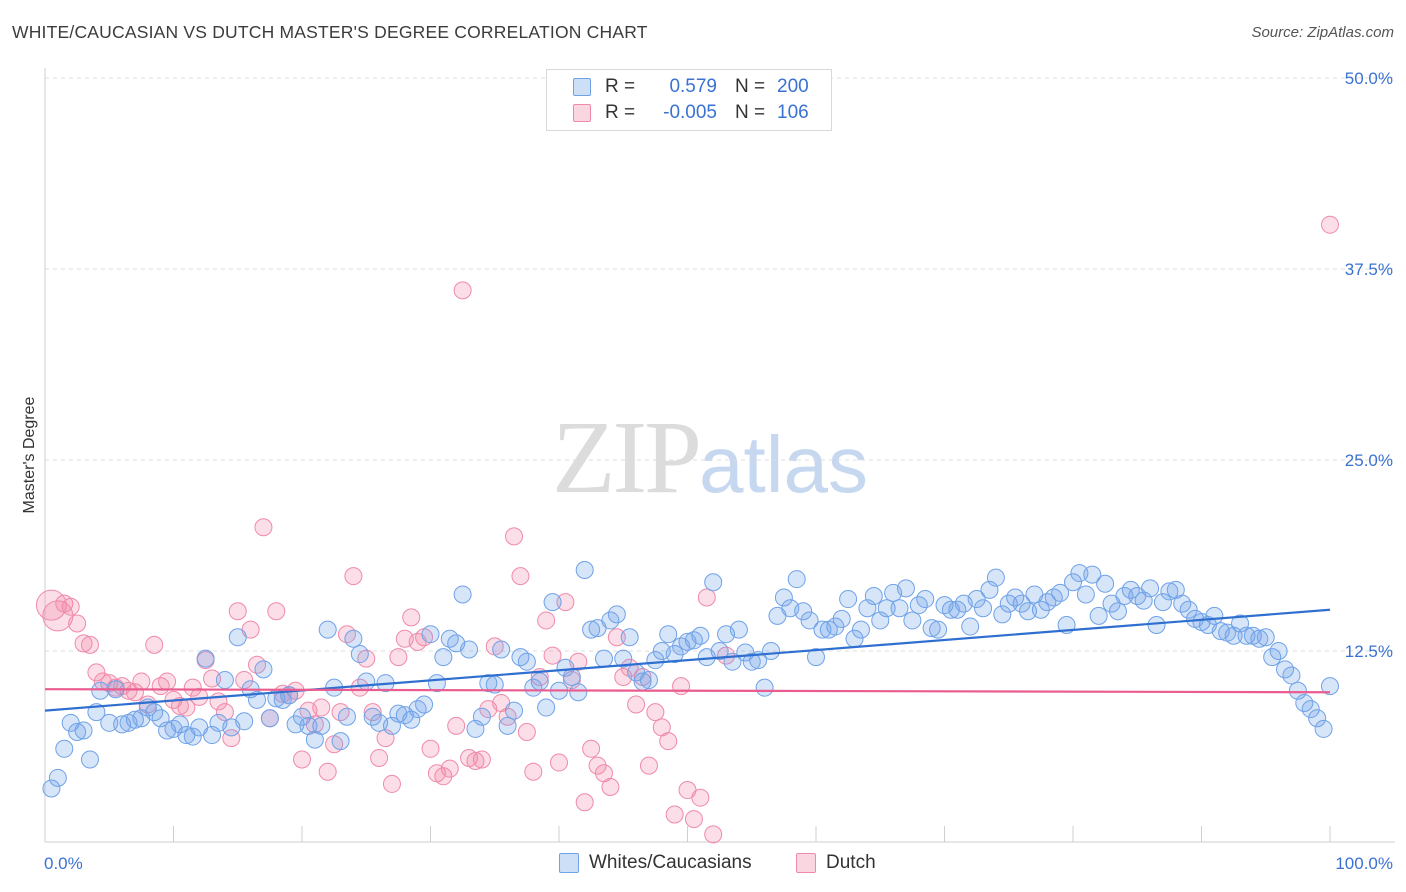  I want to click on source-label: Source: ZipAtlas.com, so click(1322, 32).